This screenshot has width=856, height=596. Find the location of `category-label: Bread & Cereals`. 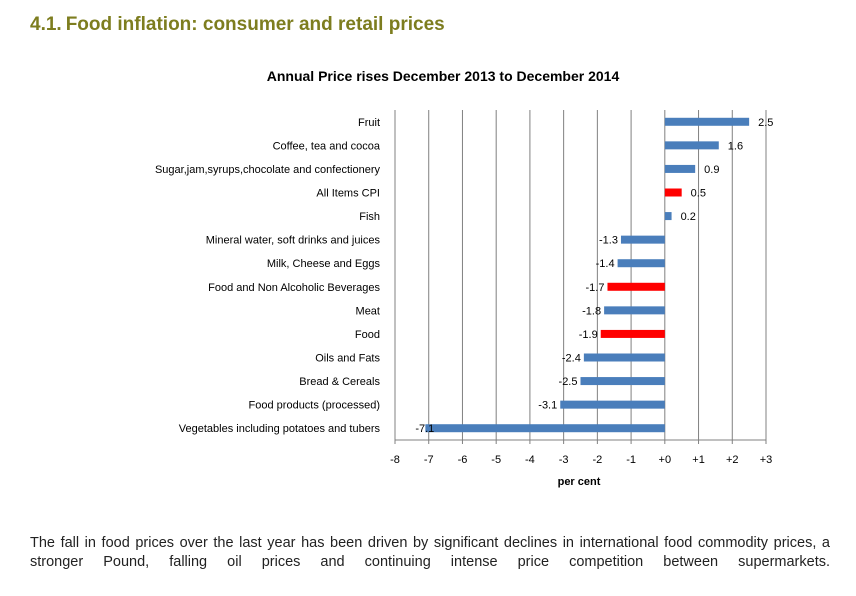

category-label: Bread & Cereals is located at coordinates (339, 382).